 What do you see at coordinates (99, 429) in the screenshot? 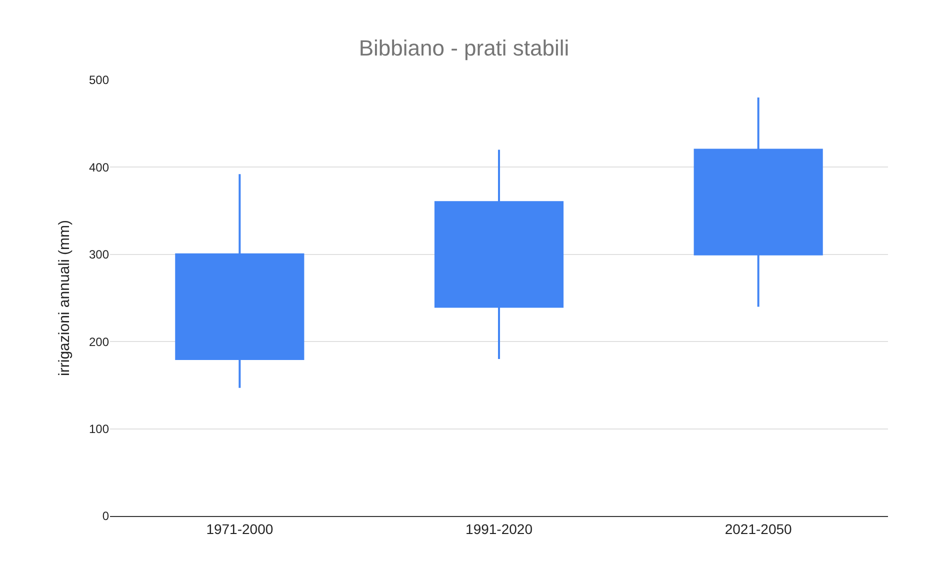
I see `y-tick-label: 100` at bounding box center [99, 429].